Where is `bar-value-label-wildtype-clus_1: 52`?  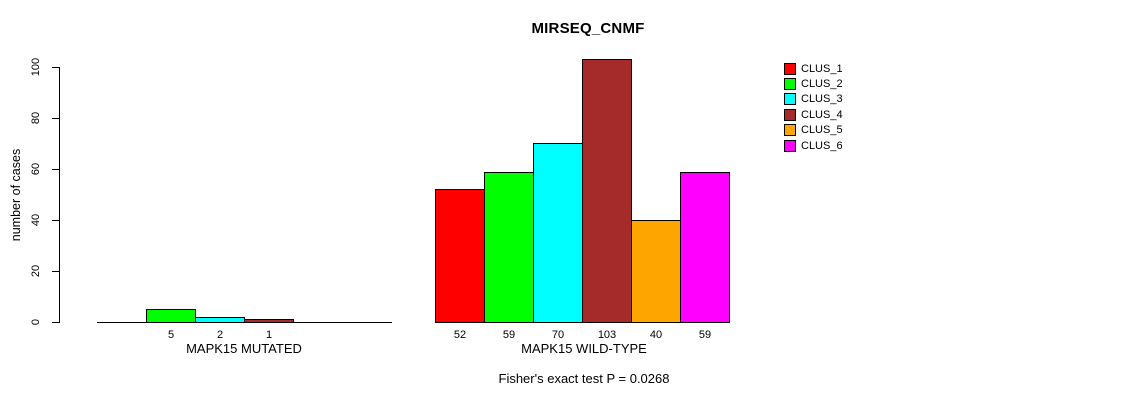
bar-value-label-wildtype-clus_1: 52 is located at coordinates (460, 335).